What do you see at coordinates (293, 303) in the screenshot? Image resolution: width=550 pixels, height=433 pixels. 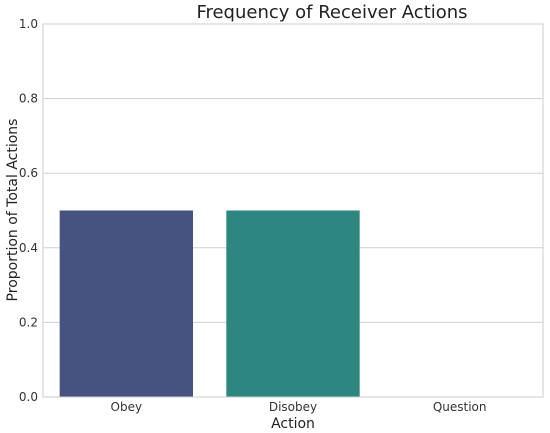 I see `bar-disobey` at bounding box center [293, 303].